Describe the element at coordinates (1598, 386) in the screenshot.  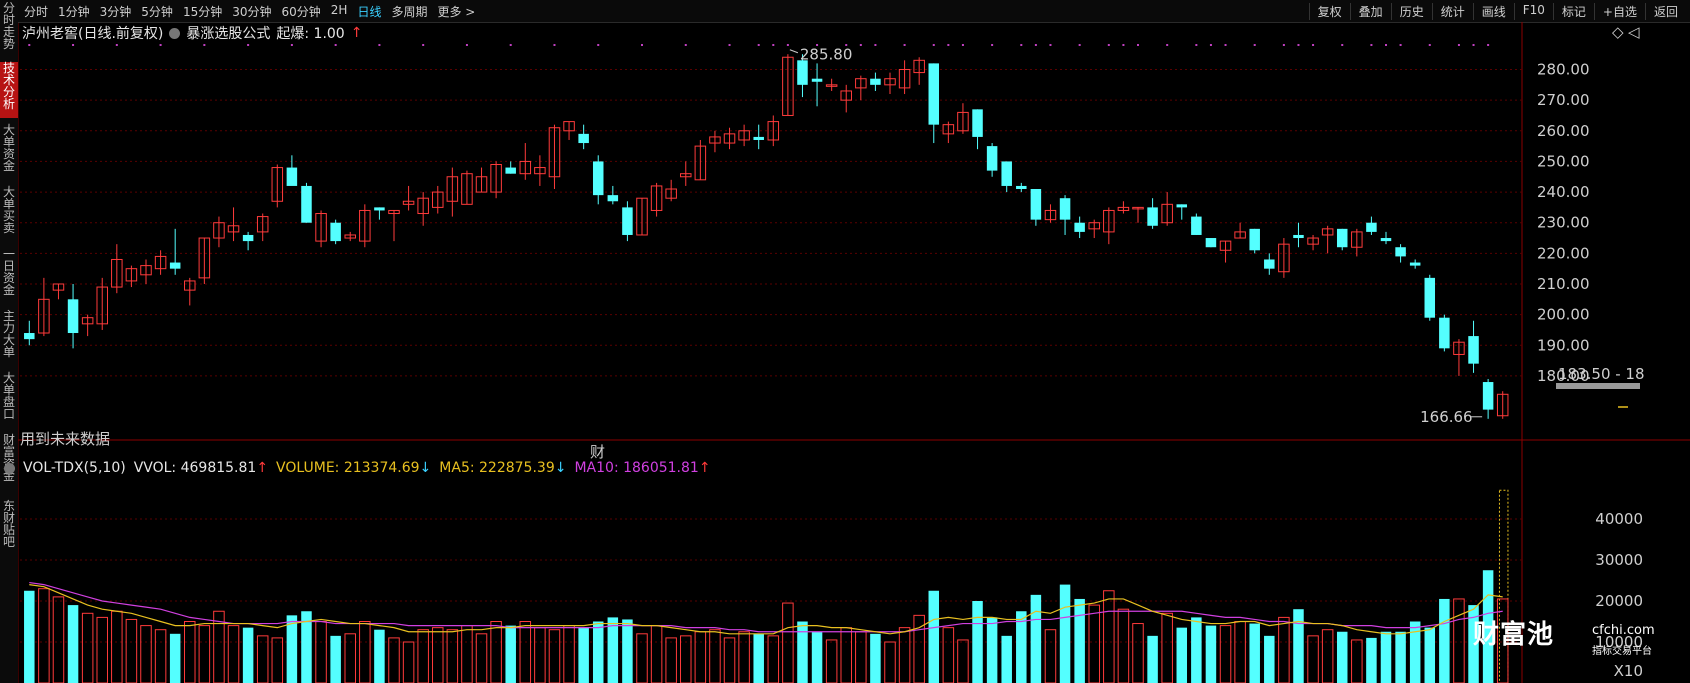
I see `range-bar` at that location.